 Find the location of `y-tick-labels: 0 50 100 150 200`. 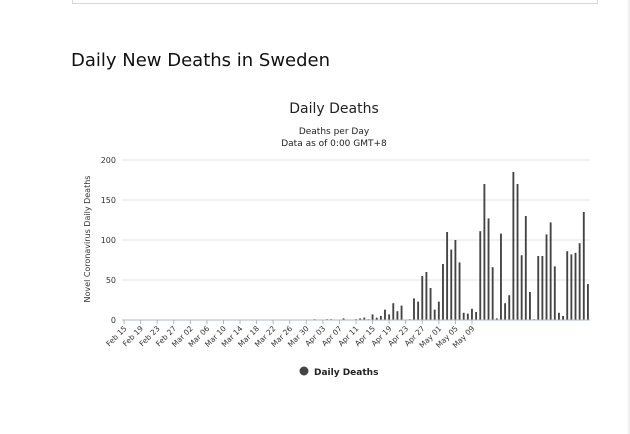

y-tick-labels: 0 50 100 150 200 is located at coordinates (108, 240).